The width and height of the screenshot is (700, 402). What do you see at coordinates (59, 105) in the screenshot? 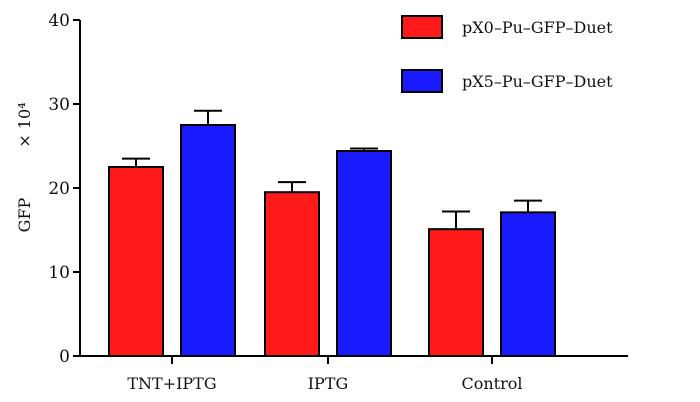
I see `y-tick-label: 30` at bounding box center [59, 105].